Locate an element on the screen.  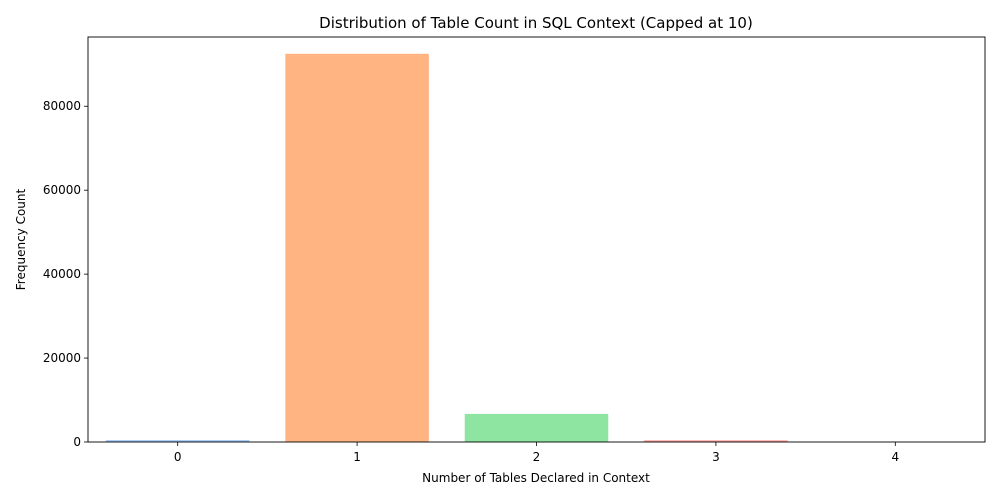
x-tick-label-0: 0 is located at coordinates (178, 457).